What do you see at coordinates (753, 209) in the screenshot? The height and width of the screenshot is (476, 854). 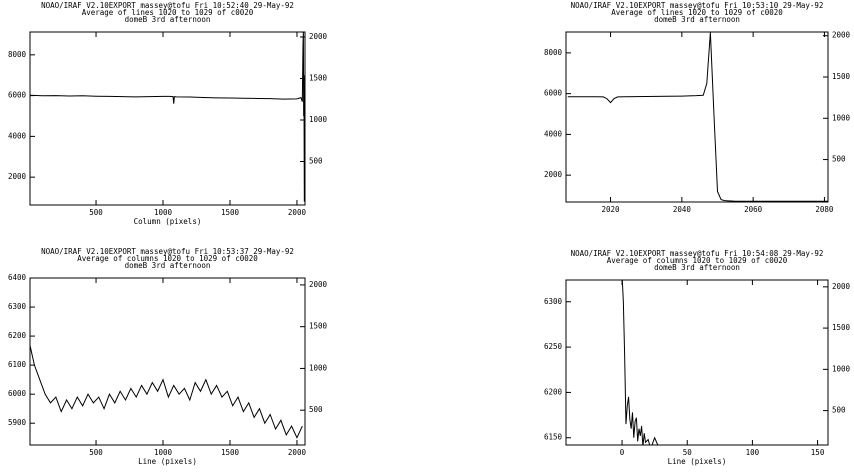 I see `x-tick-label: 2060` at bounding box center [753, 209].